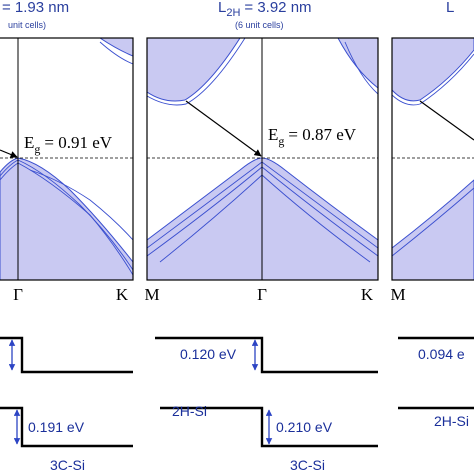 This screenshot has width=474, height=474. What do you see at coordinates (304, 427) in the screenshot?
I see `offset-label: 0.210 eV` at bounding box center [304, 427].